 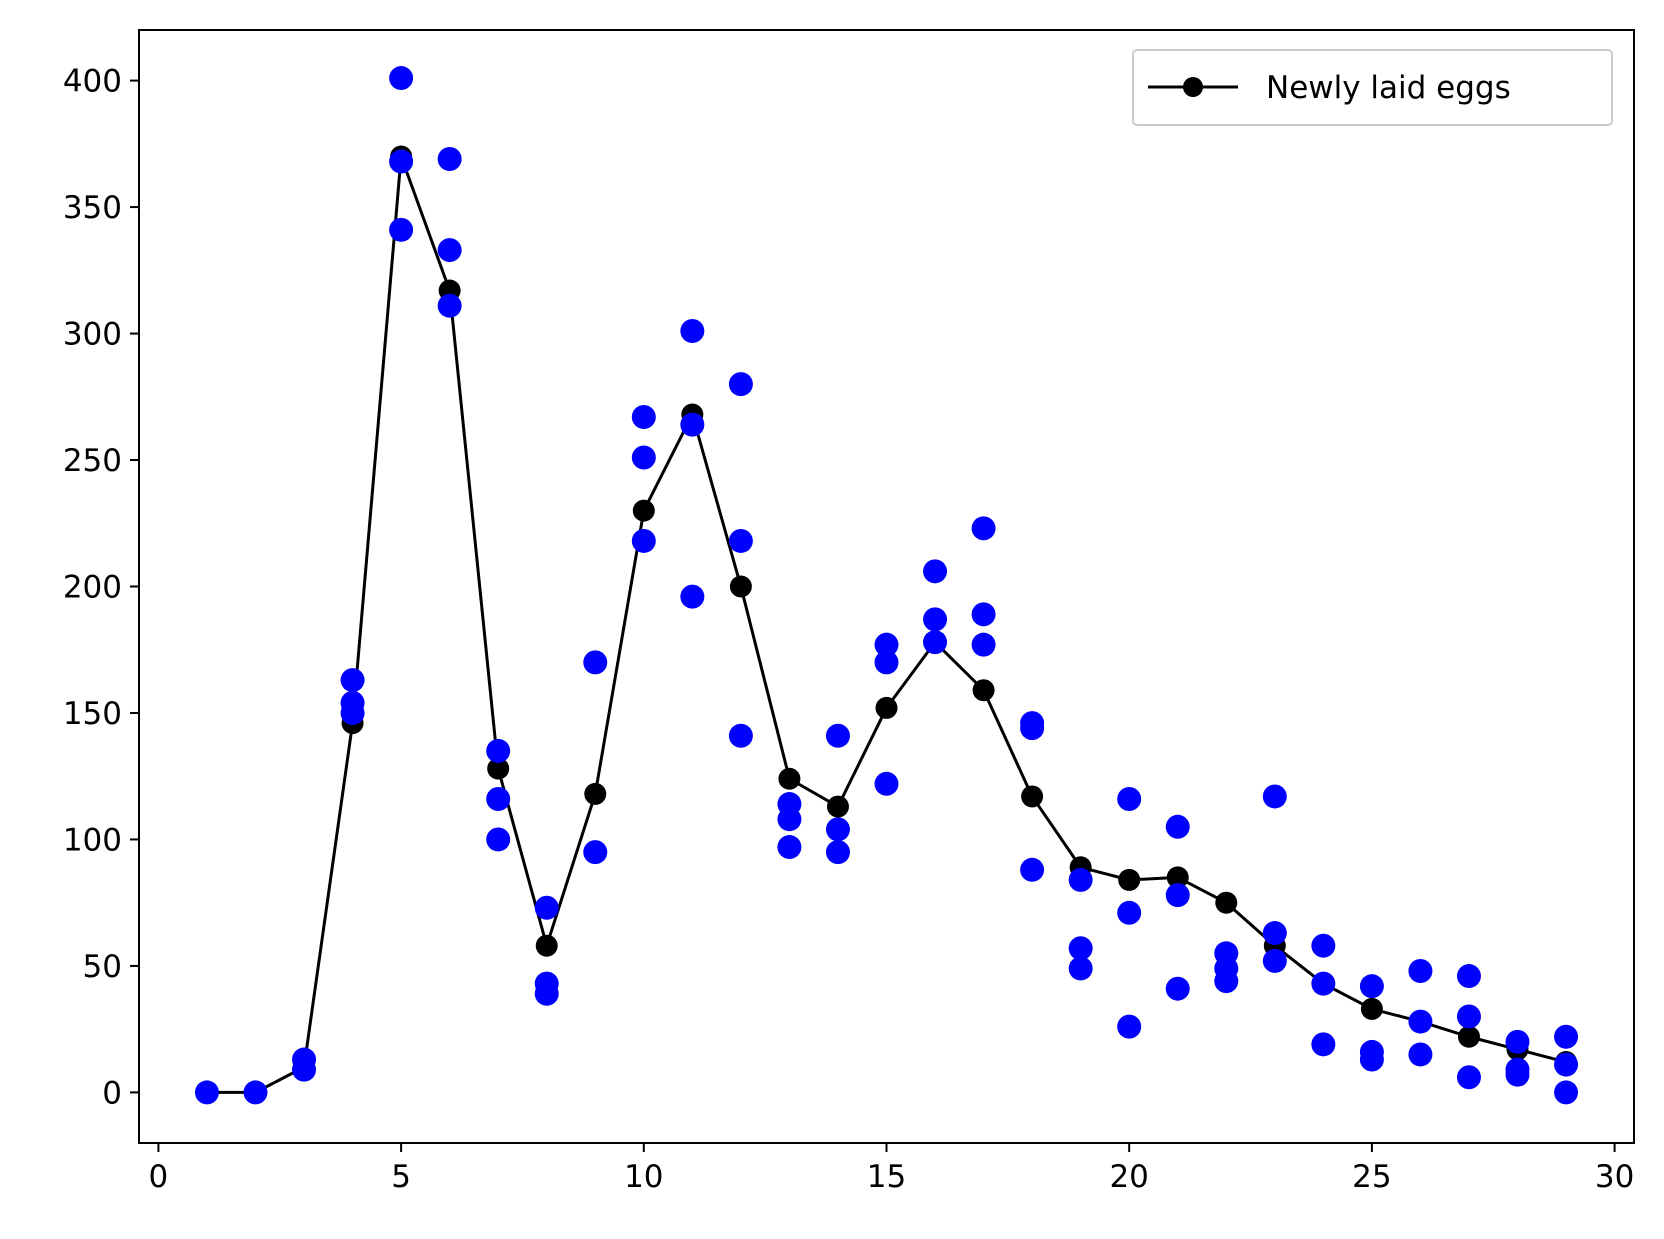 What do you see at coordinates (92, 714) in the screenshot?
I see `y-tick-label: 150` at bounding box center [92, 714].